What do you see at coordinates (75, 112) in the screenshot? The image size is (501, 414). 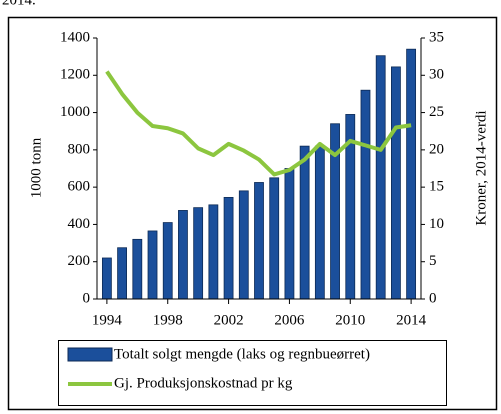 I see `y-tick-label: 1000` at bounding box center [75, 112].